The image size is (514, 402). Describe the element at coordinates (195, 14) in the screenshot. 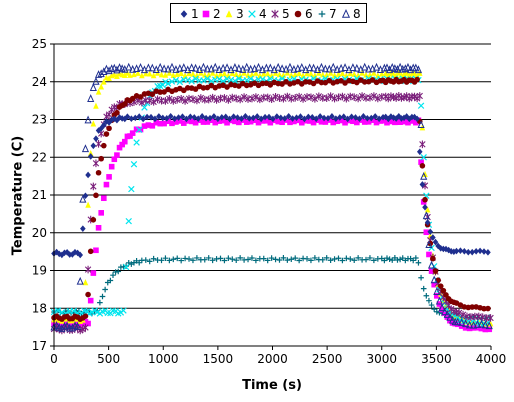

I see `legend-label: 1` at that location.